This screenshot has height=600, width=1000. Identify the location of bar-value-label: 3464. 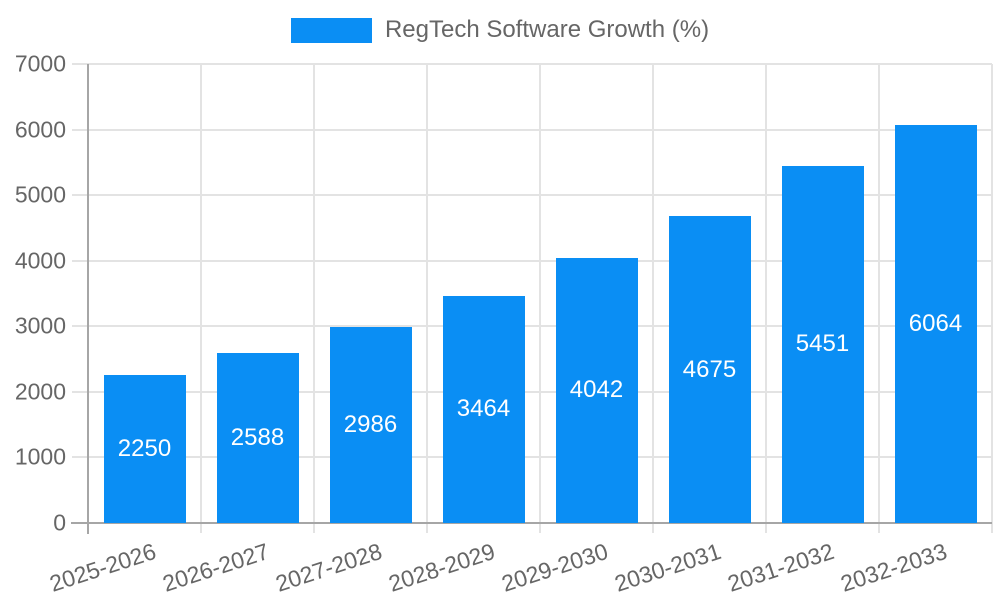
(483, 409).